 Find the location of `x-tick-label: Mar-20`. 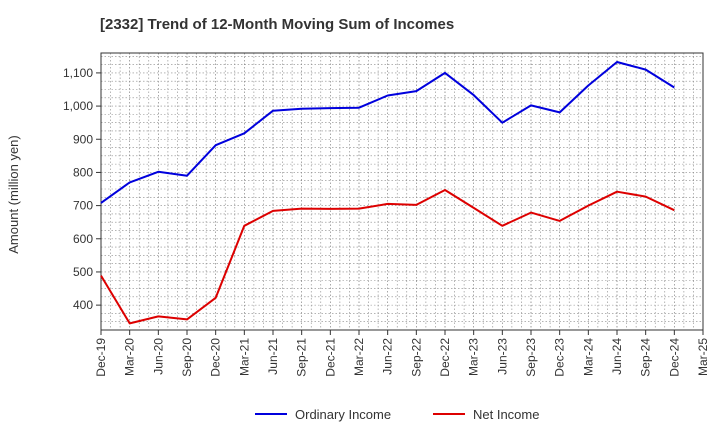

x-tick-label: Mar-20 is located at coordinates (130, 357).